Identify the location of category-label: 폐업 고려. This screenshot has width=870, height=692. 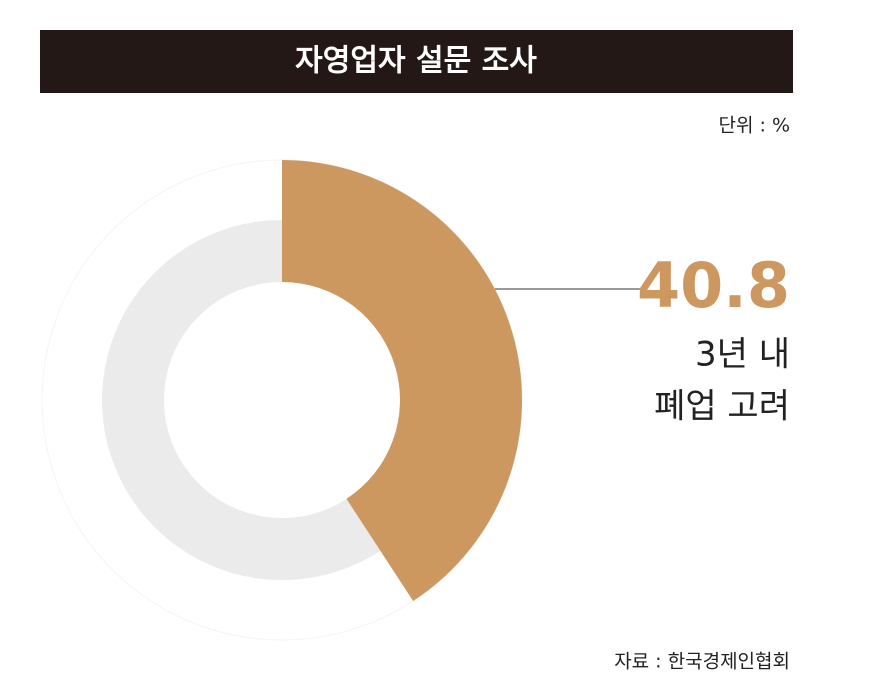
(722, 407).